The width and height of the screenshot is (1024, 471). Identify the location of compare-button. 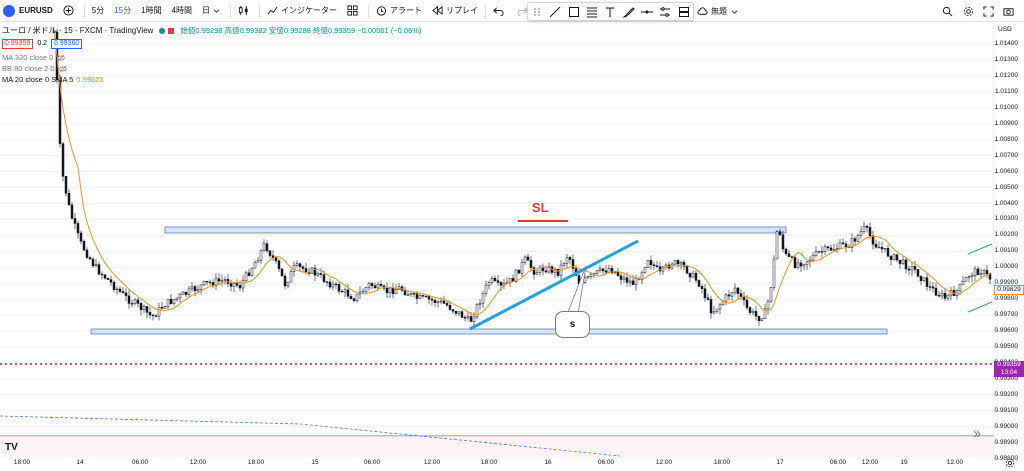
(70, 11).